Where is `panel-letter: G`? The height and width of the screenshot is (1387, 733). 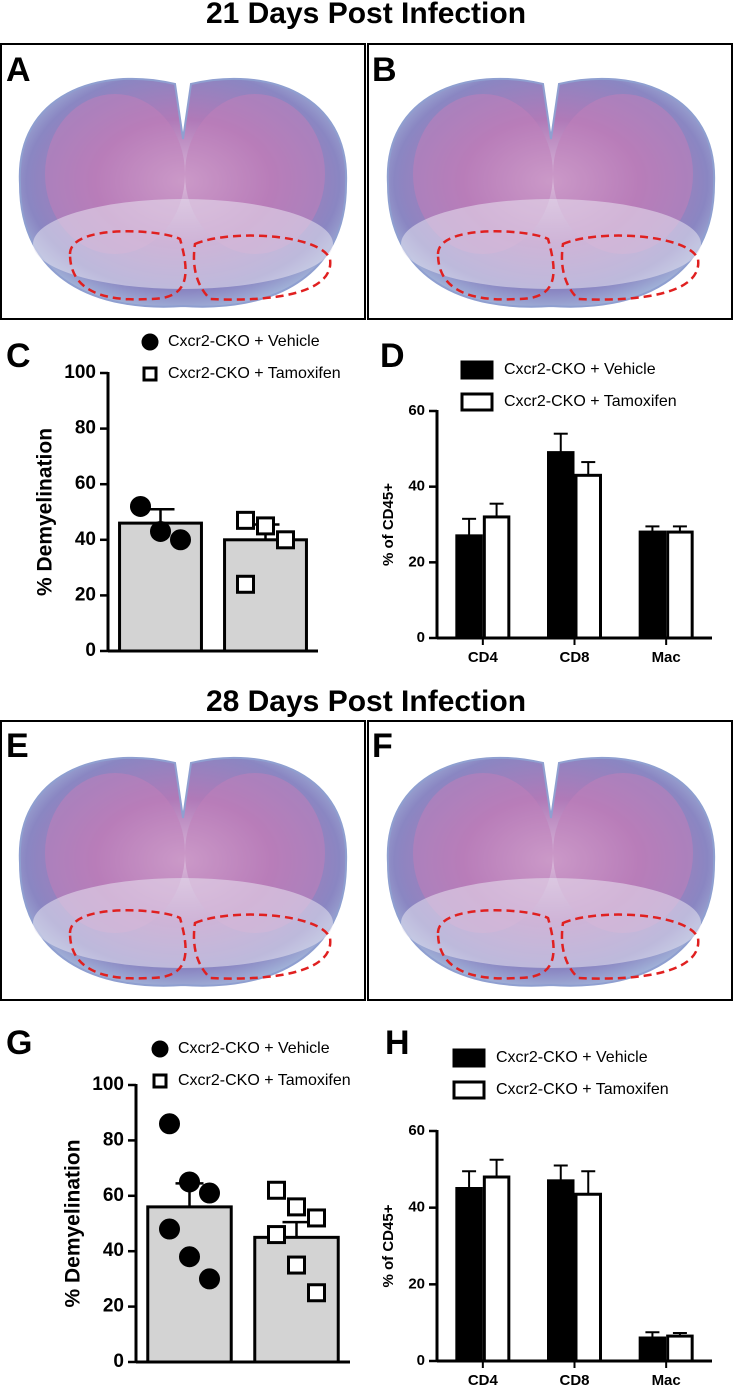
panel-letter: G is located at coordinates (19, 1043).